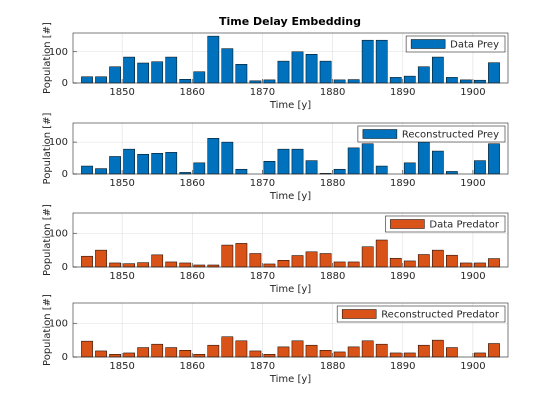  Describe the element at coordinates (450, 135) in the screenshot. I see `legend-label: Reconstructed Prey` at that location.